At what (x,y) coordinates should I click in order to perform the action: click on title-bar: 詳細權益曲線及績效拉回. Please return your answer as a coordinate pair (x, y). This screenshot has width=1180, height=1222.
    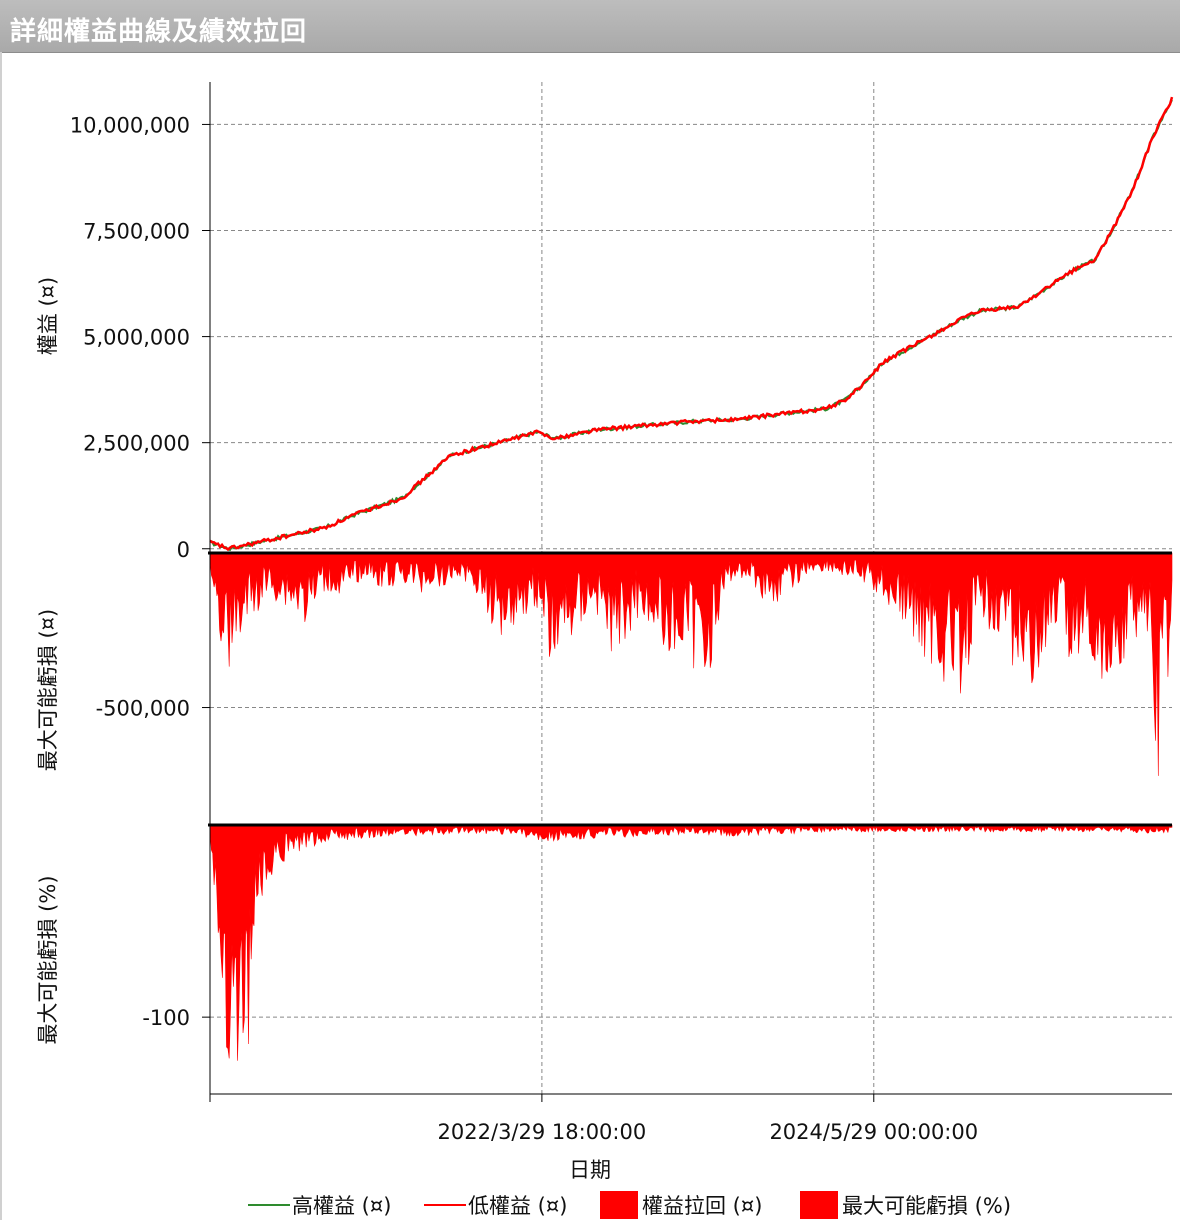
    Looking at the image, I should click on (590, 26).